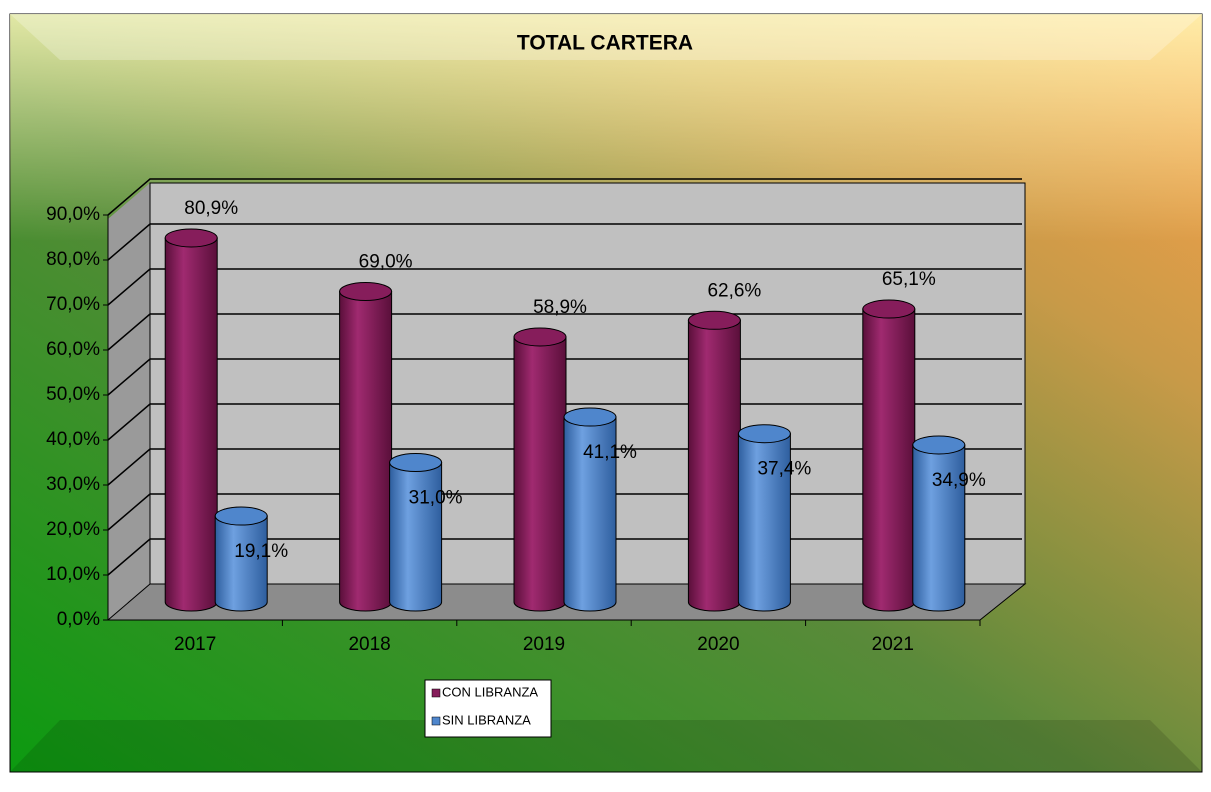  Describe the element at coordinates (718, 644) in the screenshot. I see `x-tick-label: 2020` at that location.